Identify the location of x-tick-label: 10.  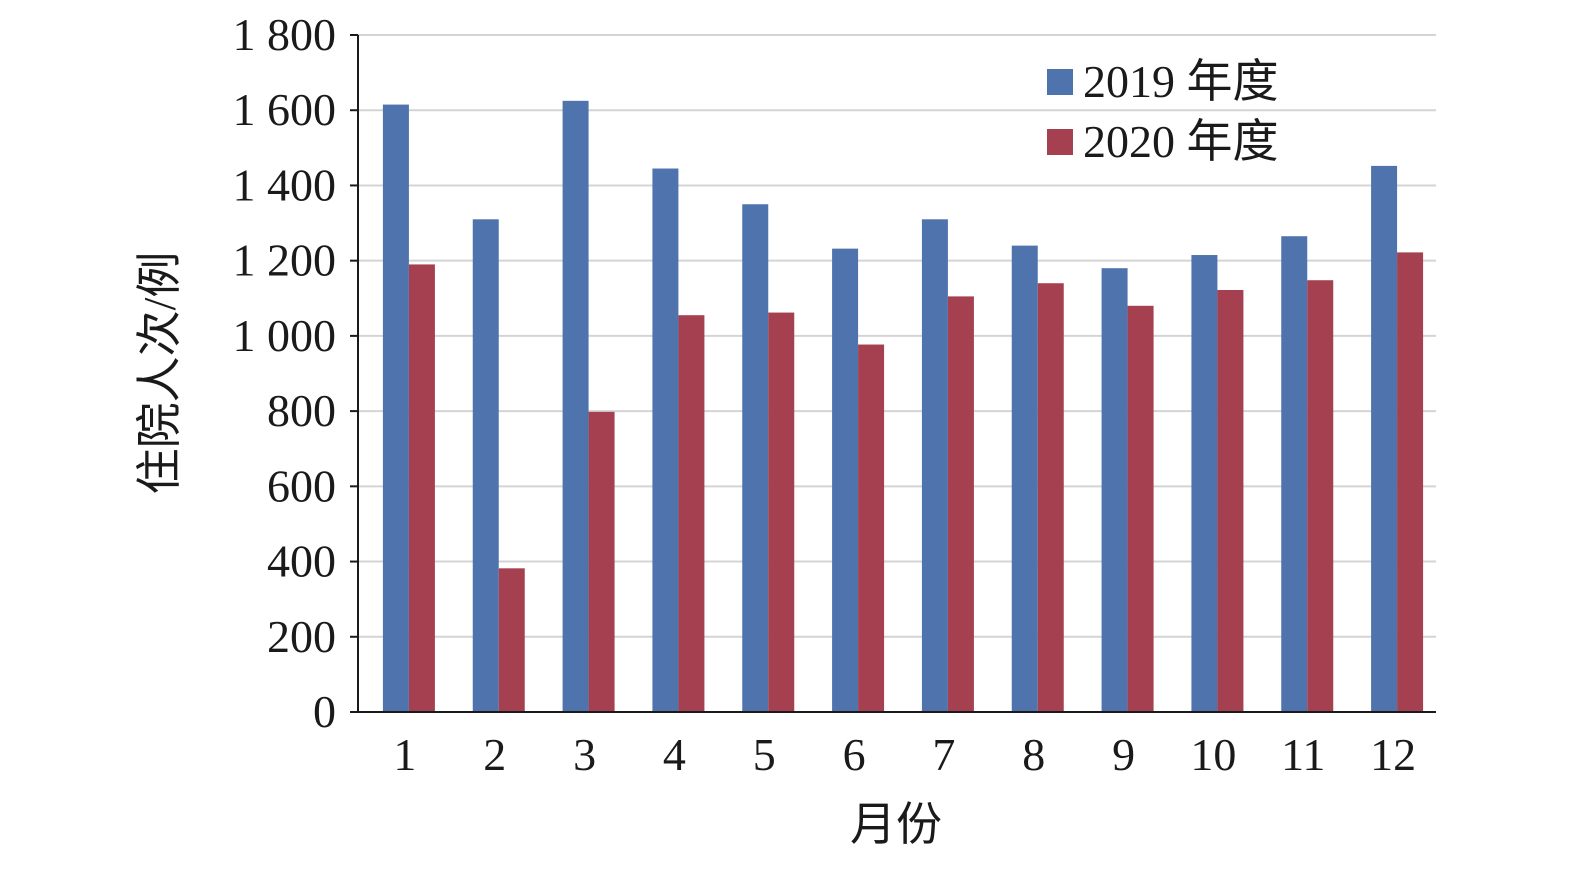
(1213, 754).